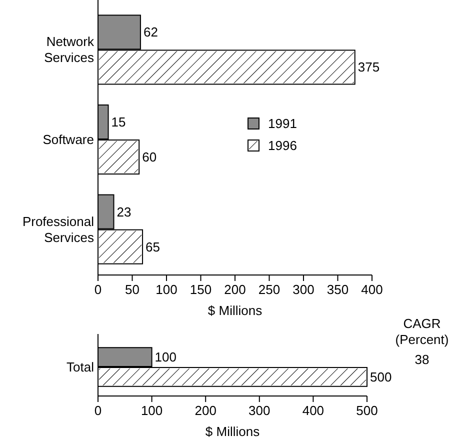 This screenshot has height=447, width=454. I want to click on data-label: 62, so click(150, 32).